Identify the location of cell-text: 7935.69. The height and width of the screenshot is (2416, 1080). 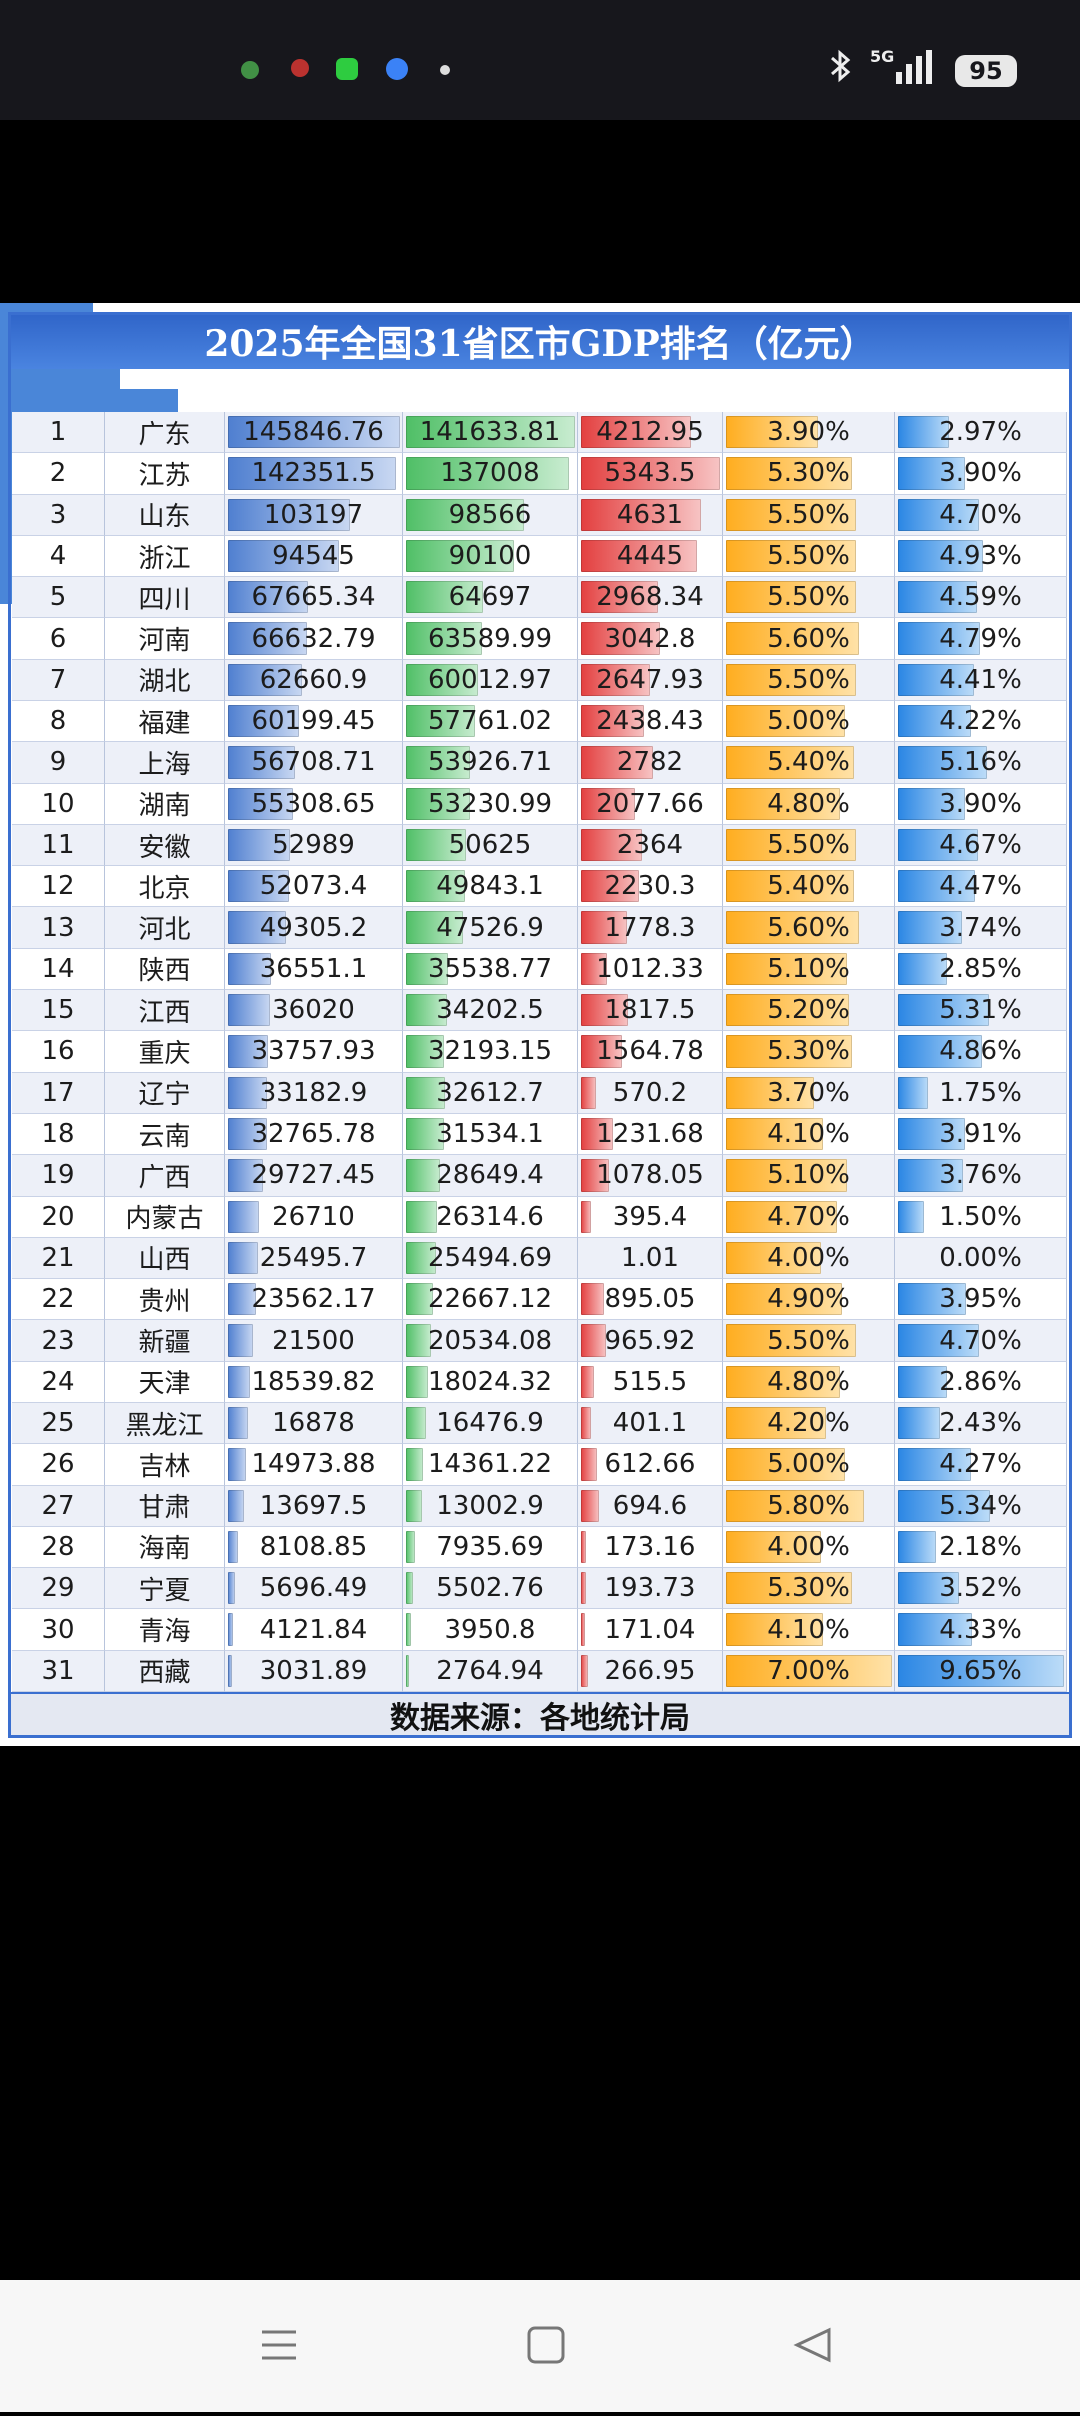
(490, 1547).